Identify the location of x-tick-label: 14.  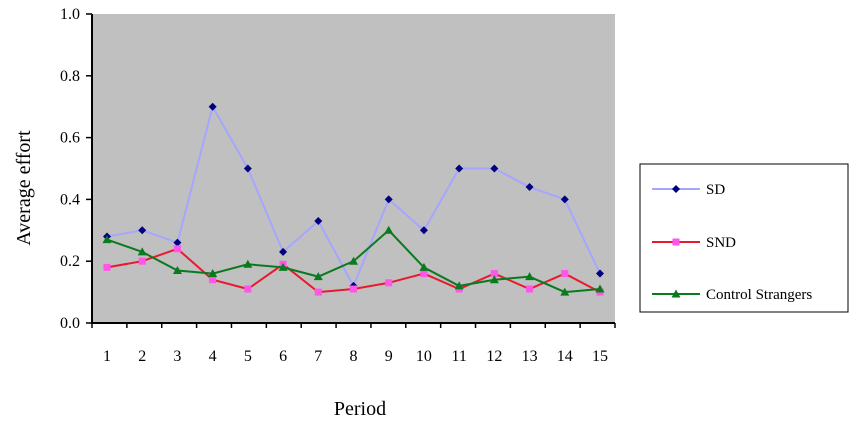
(565, 356).